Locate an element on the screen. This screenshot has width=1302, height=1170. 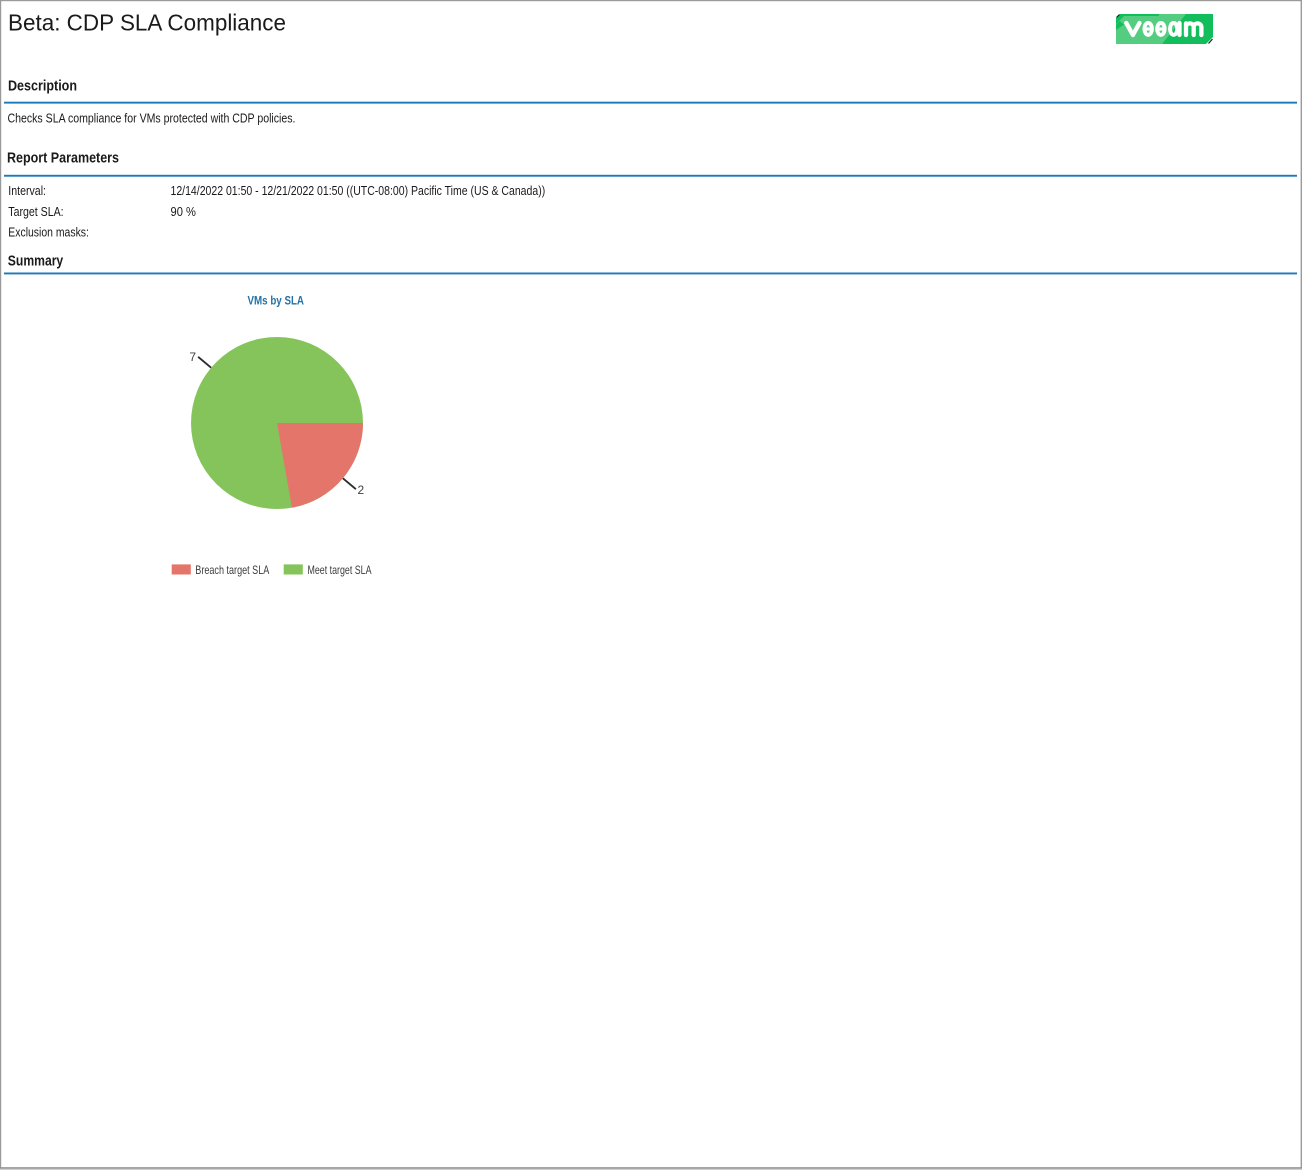
svg-text: Description is located at coordinates (42, 87).